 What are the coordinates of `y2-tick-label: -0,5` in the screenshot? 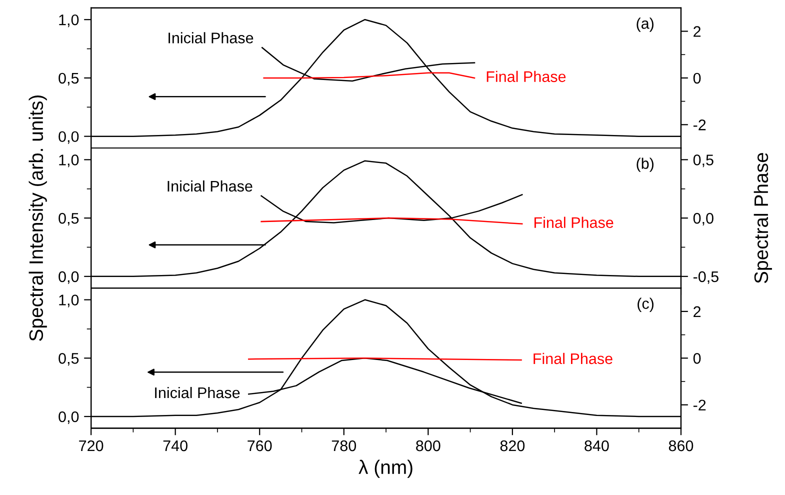 It's located at (705, 277).